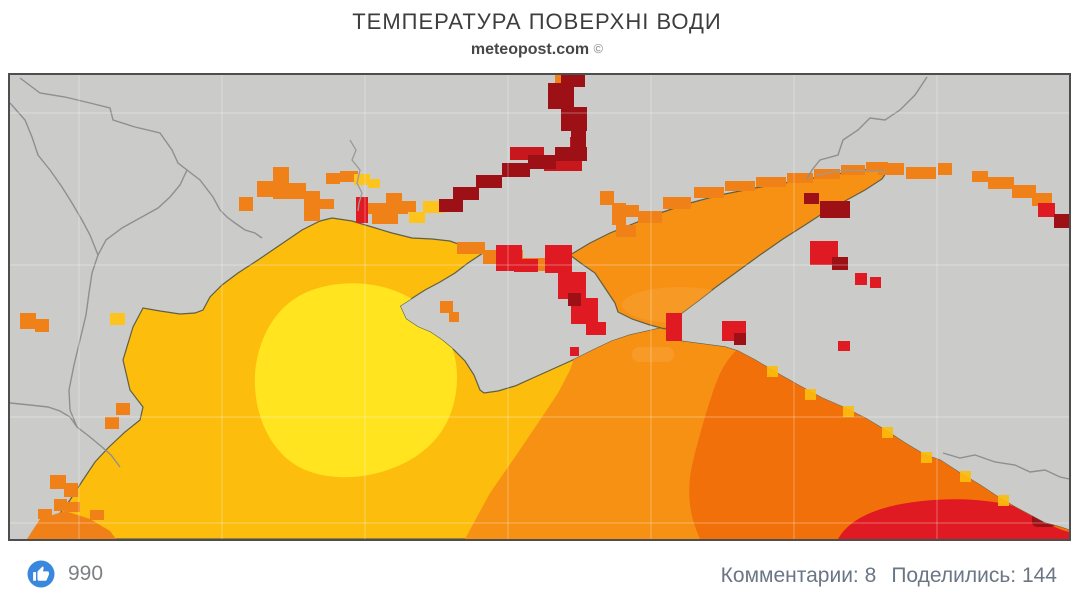 The height and width of the screenshot is (600, 1074). Describe the element at coordinates (618, 175) in the screenshot. I see `river-lines` at that location.